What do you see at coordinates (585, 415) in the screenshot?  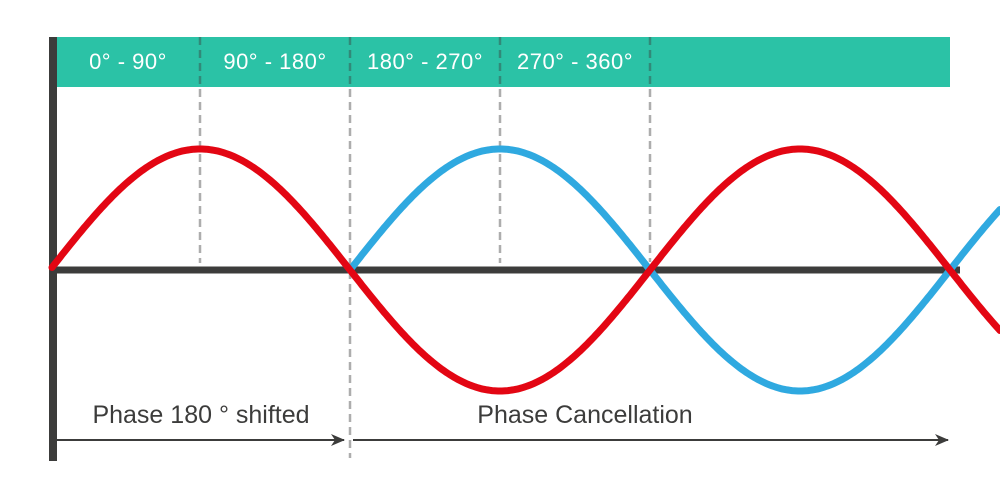 I see `phase-cancellation-label: Phase Cancellation` at bounding box center [585, 415].